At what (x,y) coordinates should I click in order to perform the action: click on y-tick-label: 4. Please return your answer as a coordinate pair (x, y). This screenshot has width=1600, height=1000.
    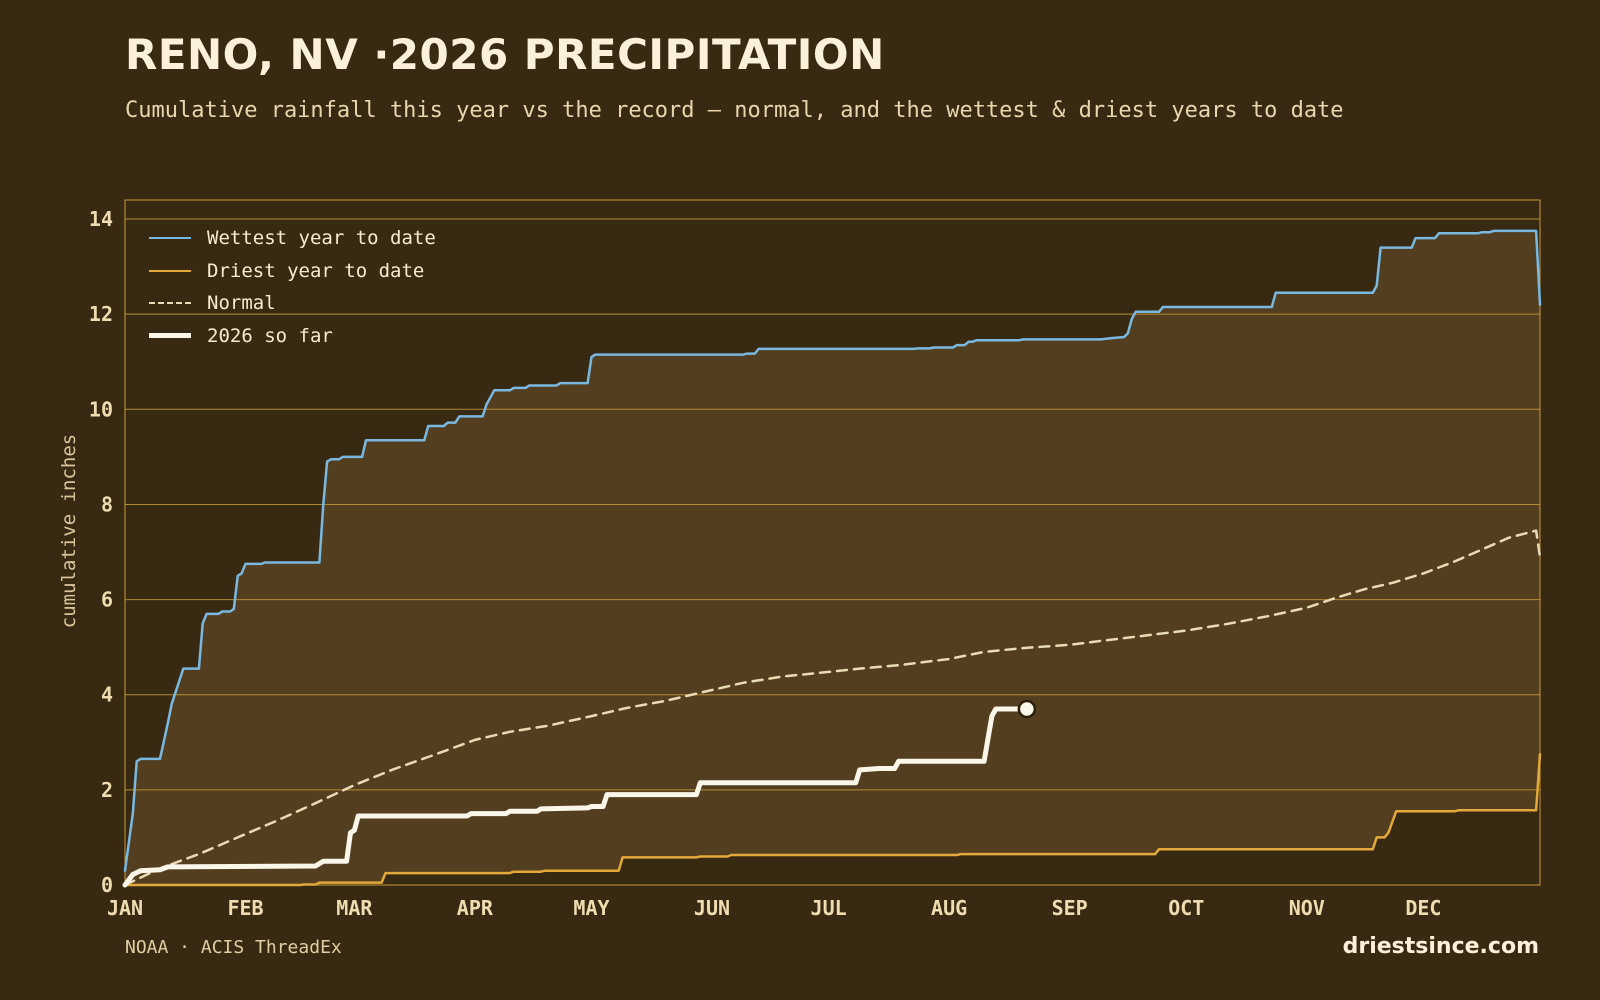
    Looking at the image, I should click on (107, 695).